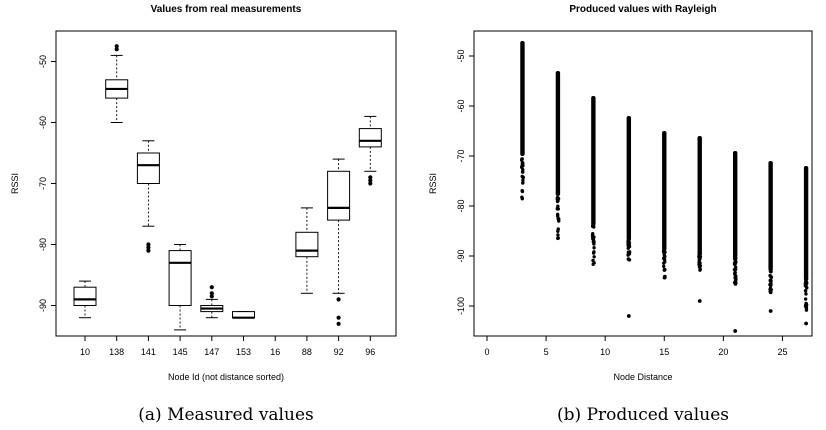  Describe the element at coordinates (642, 9) in the screenshot. I see `chart-title: Produced values with Rayleigh` at that location.